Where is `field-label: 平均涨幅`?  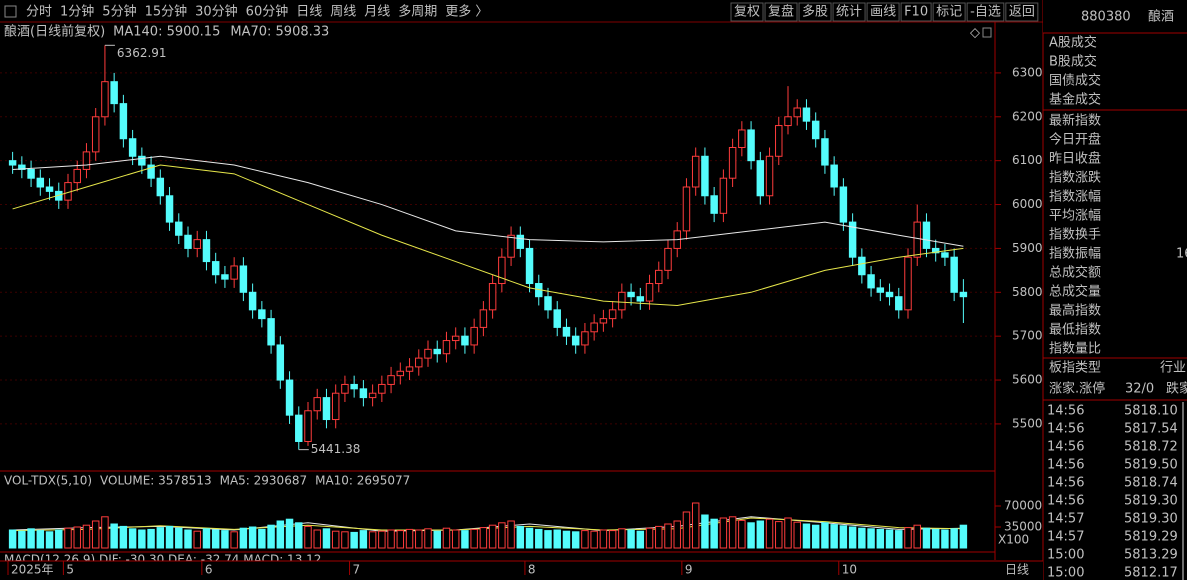
field-label: 平均涨幅 is located at coordinates (1075, 216).